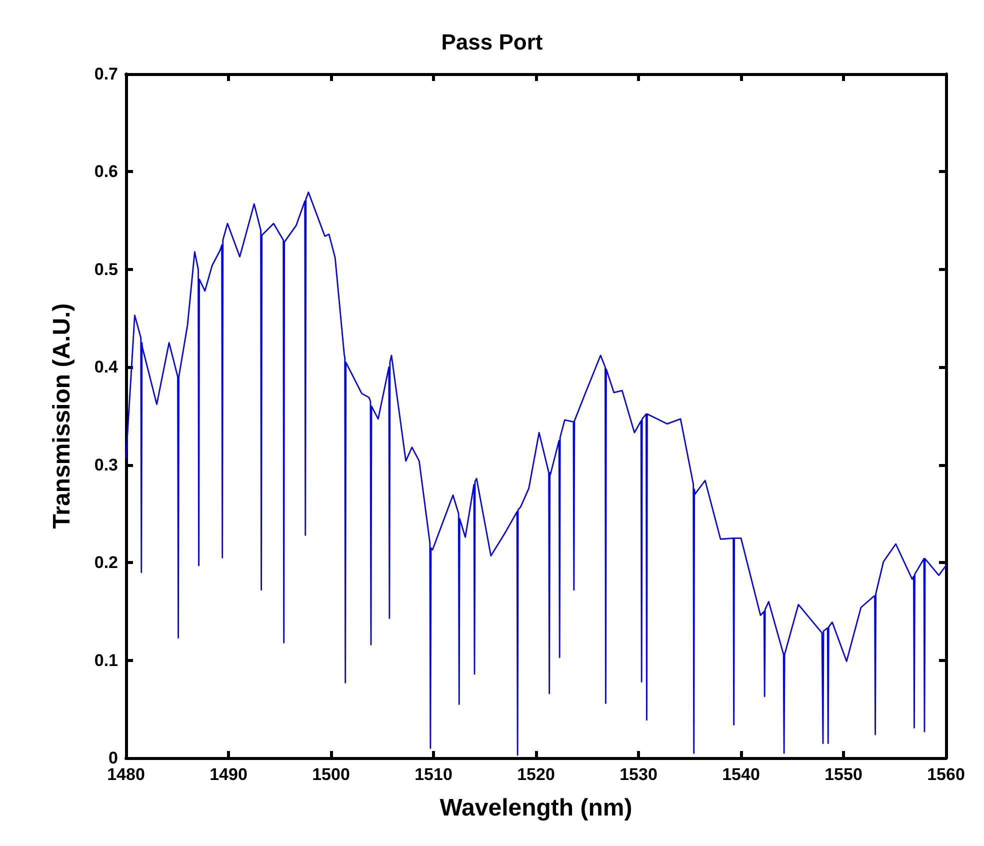 The image size is (984, 846). What do you see at coordinates (106, 367) in the screenshot?
I see `y-tick-label: 0.4` at bounding box center [106, 367].